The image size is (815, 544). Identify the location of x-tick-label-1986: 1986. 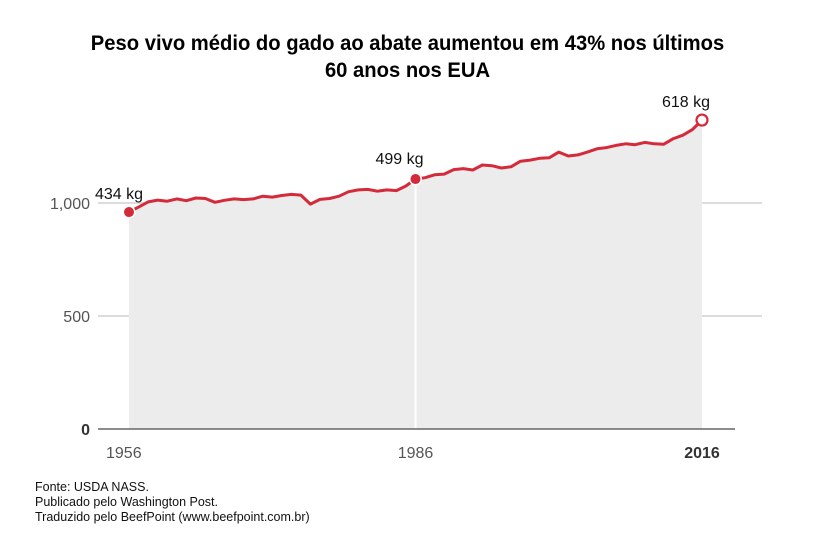
(416, 453).